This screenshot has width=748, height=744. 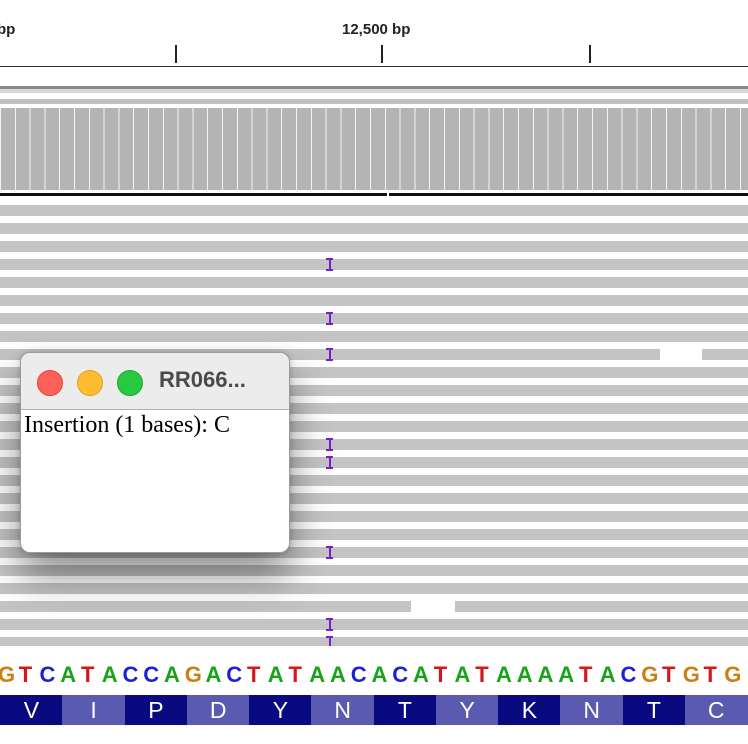 What do you see at coordinates (130, 383) in the screenshot?
I see `zoom-button` at bounding box center [130, 383].